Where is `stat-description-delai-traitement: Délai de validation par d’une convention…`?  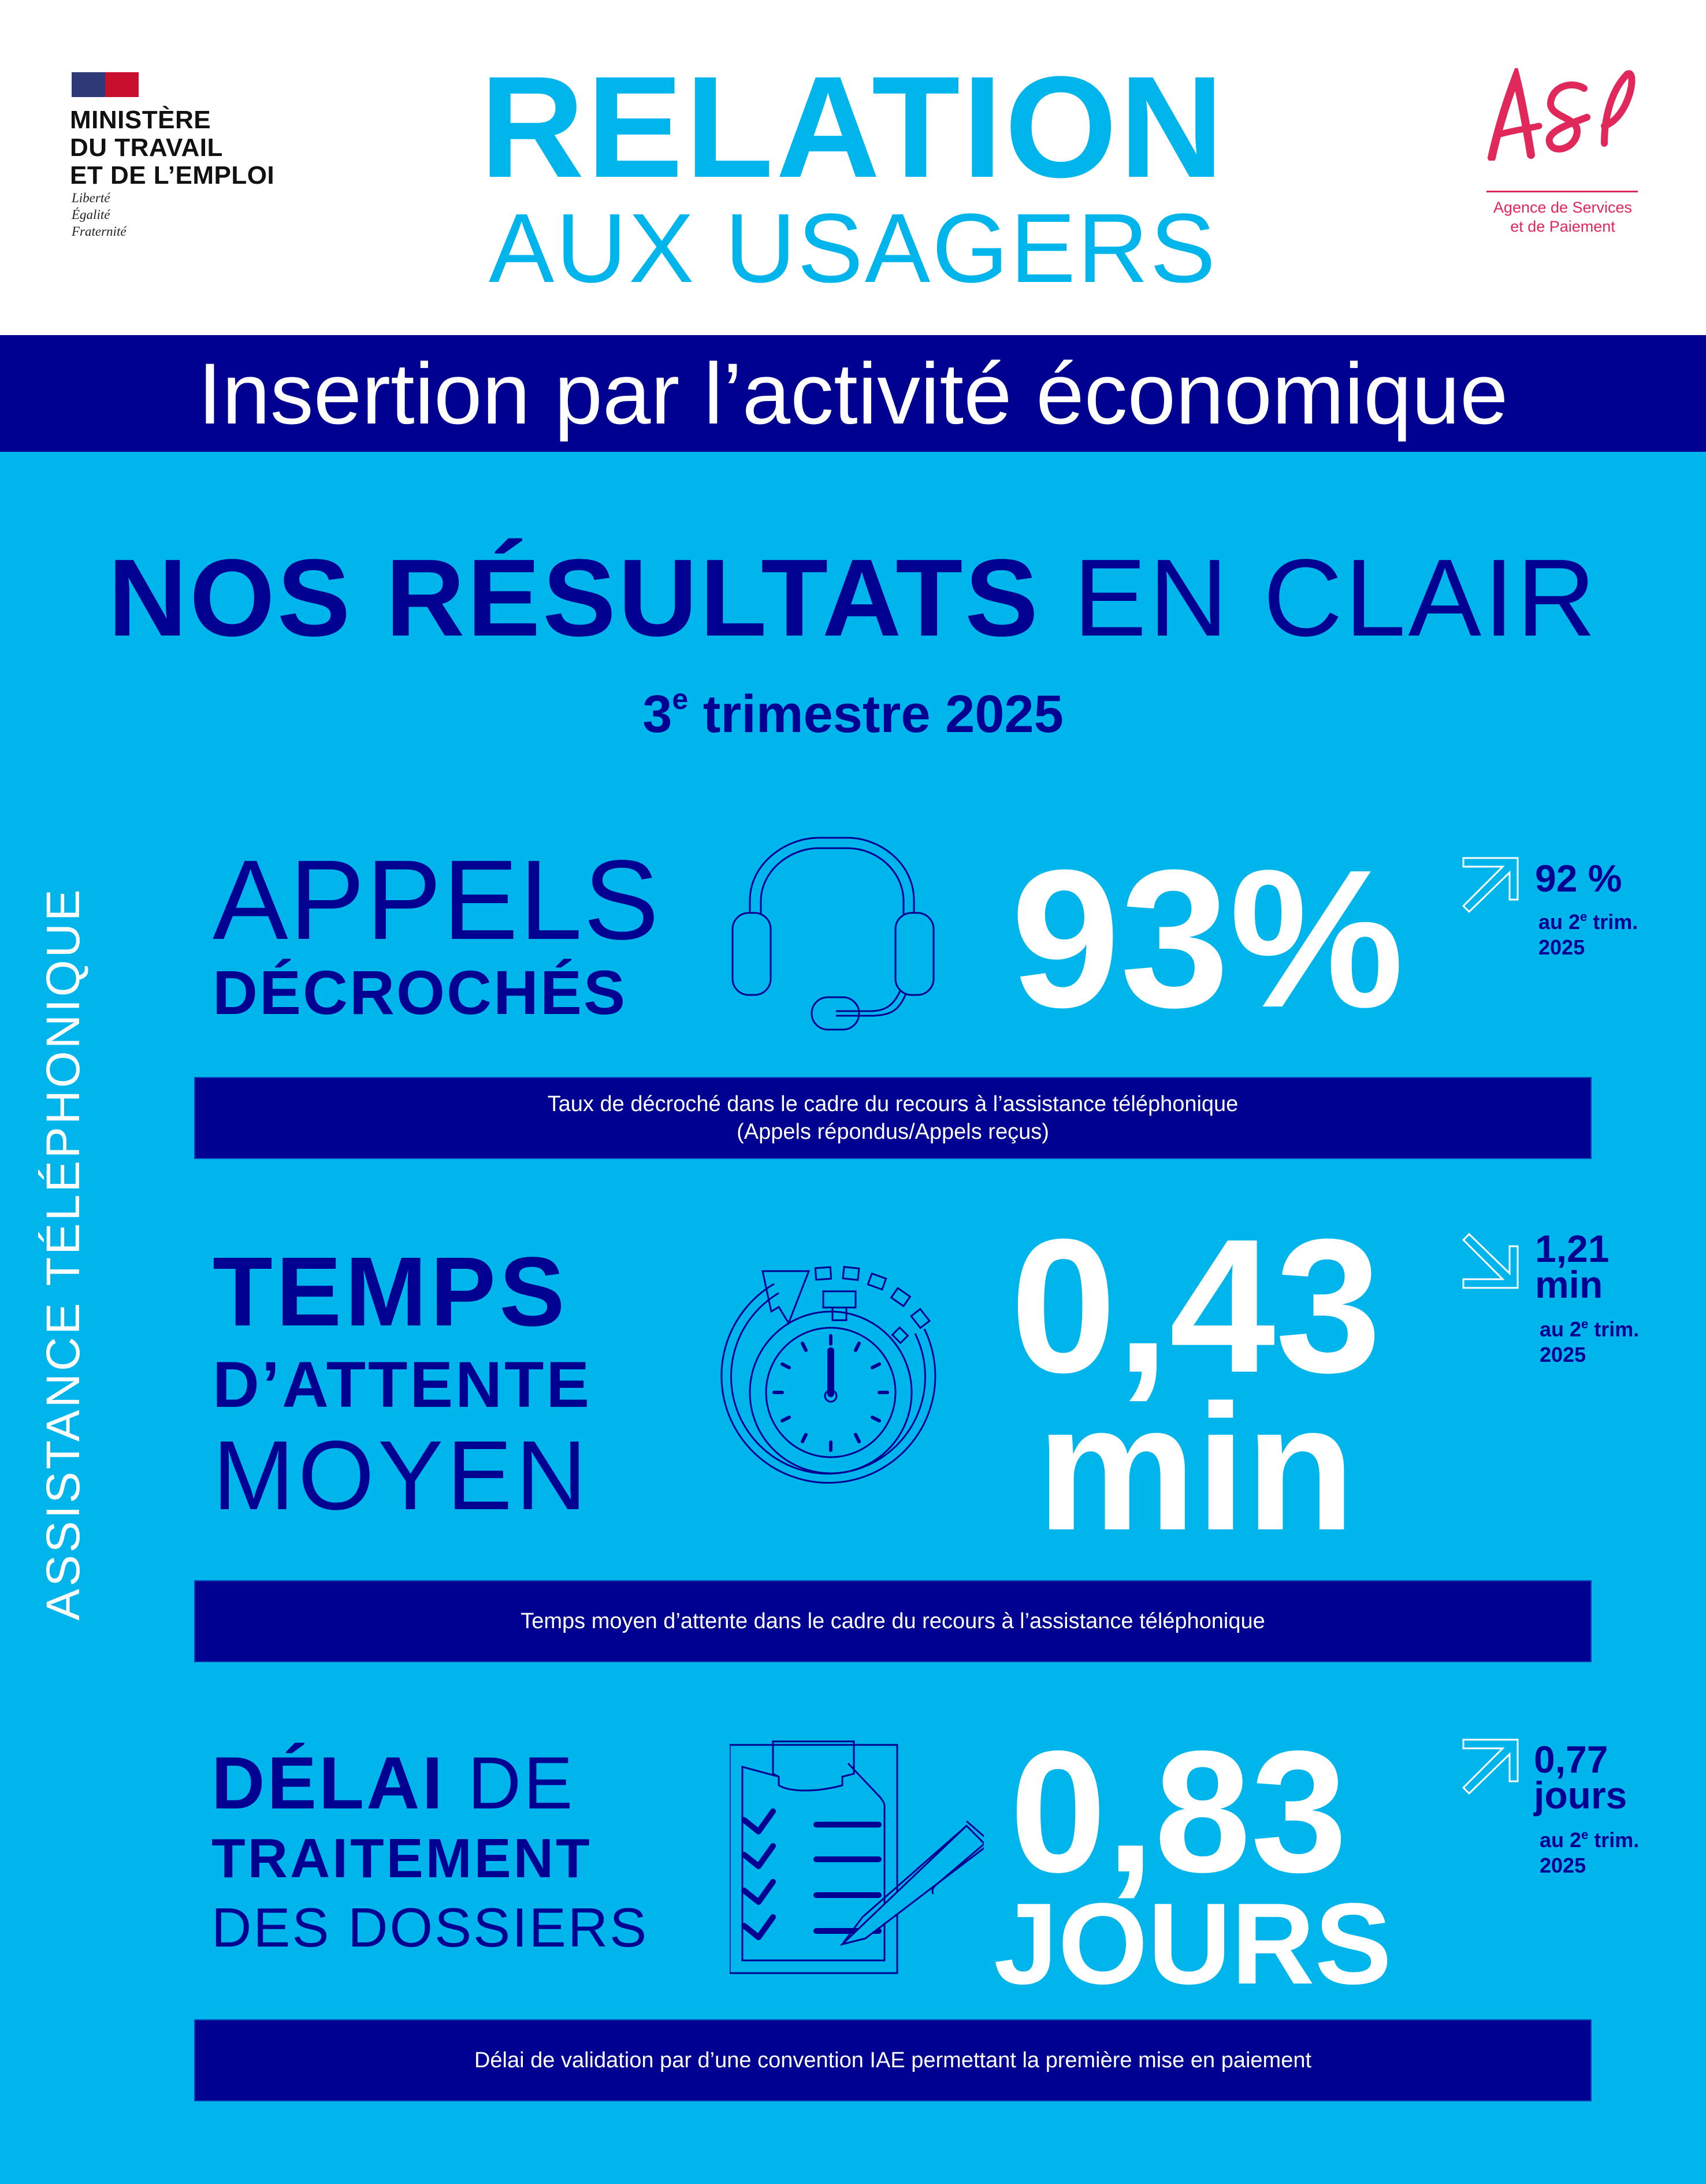 stat-description-delai-traitement: Délai de validation par d’une convention… is located at coordinates (893, 2060).